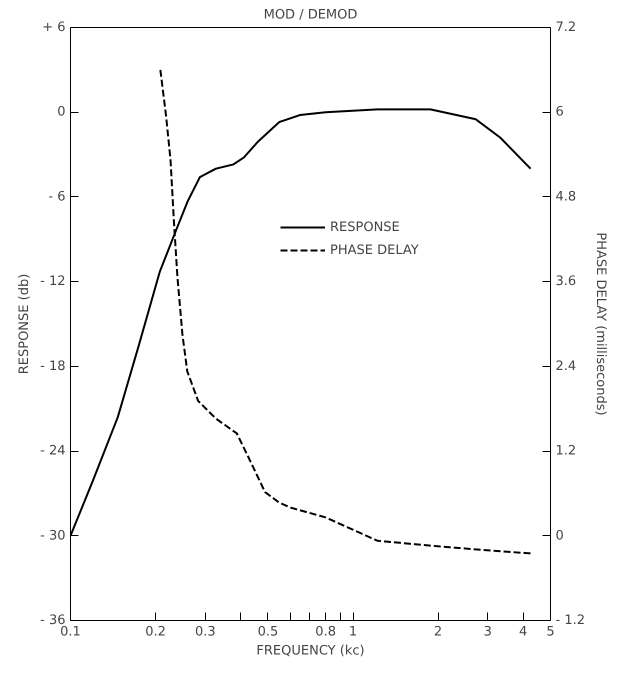 The image size is (637, 698). I want to click on x-tick-label: 0.8, so click(325, 632).